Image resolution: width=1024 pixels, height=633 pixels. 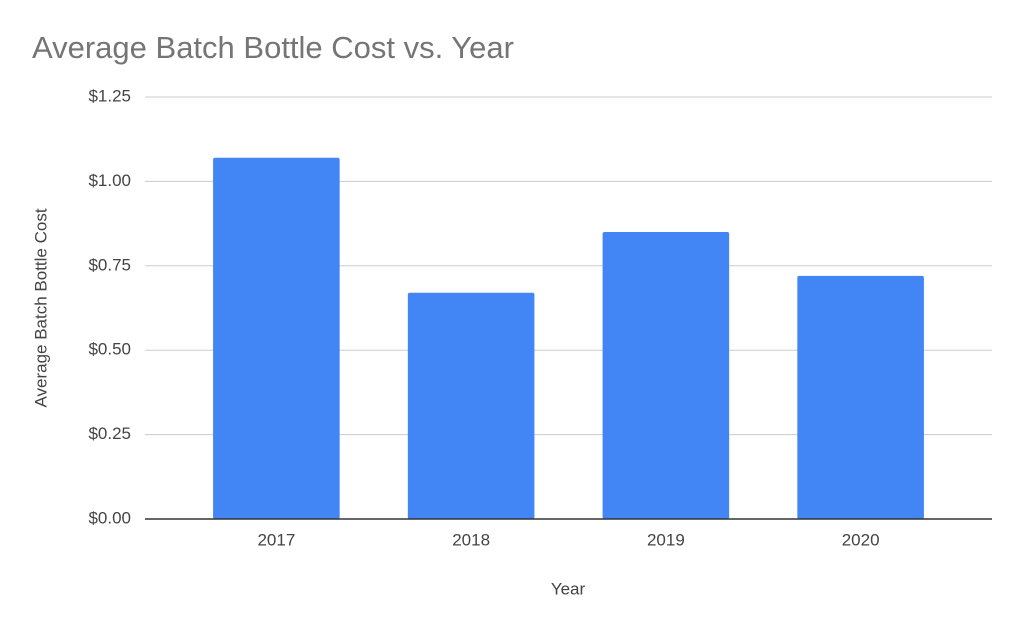 I want to click on y-axis-label: Average Batch Bottle Cost, so click(x=40, y=307).